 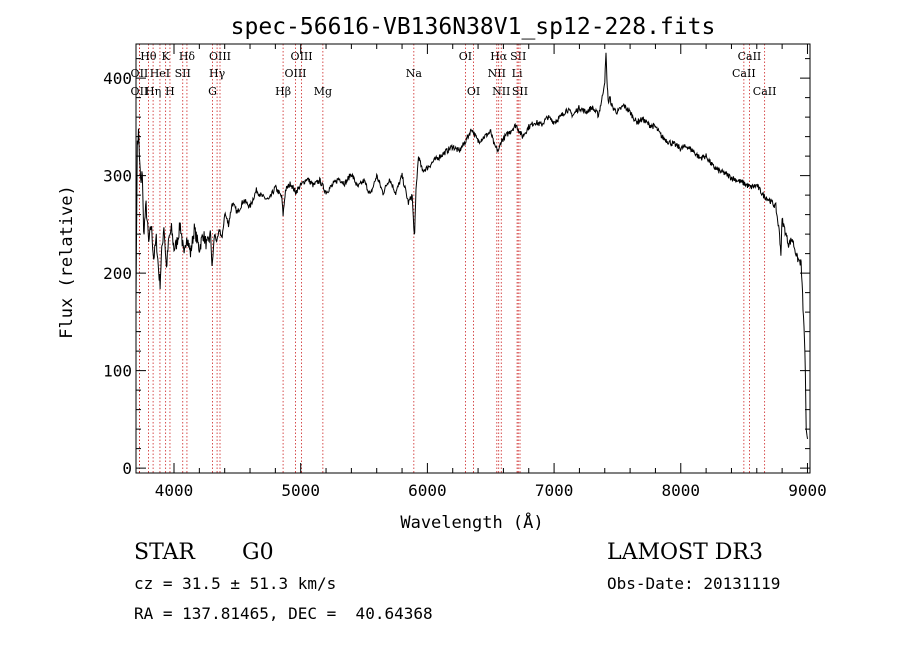 What do you see at coordinates (517, 73) in the screenshot?
I see `spectral-line-label: Li` at bounding box center [517, 73].